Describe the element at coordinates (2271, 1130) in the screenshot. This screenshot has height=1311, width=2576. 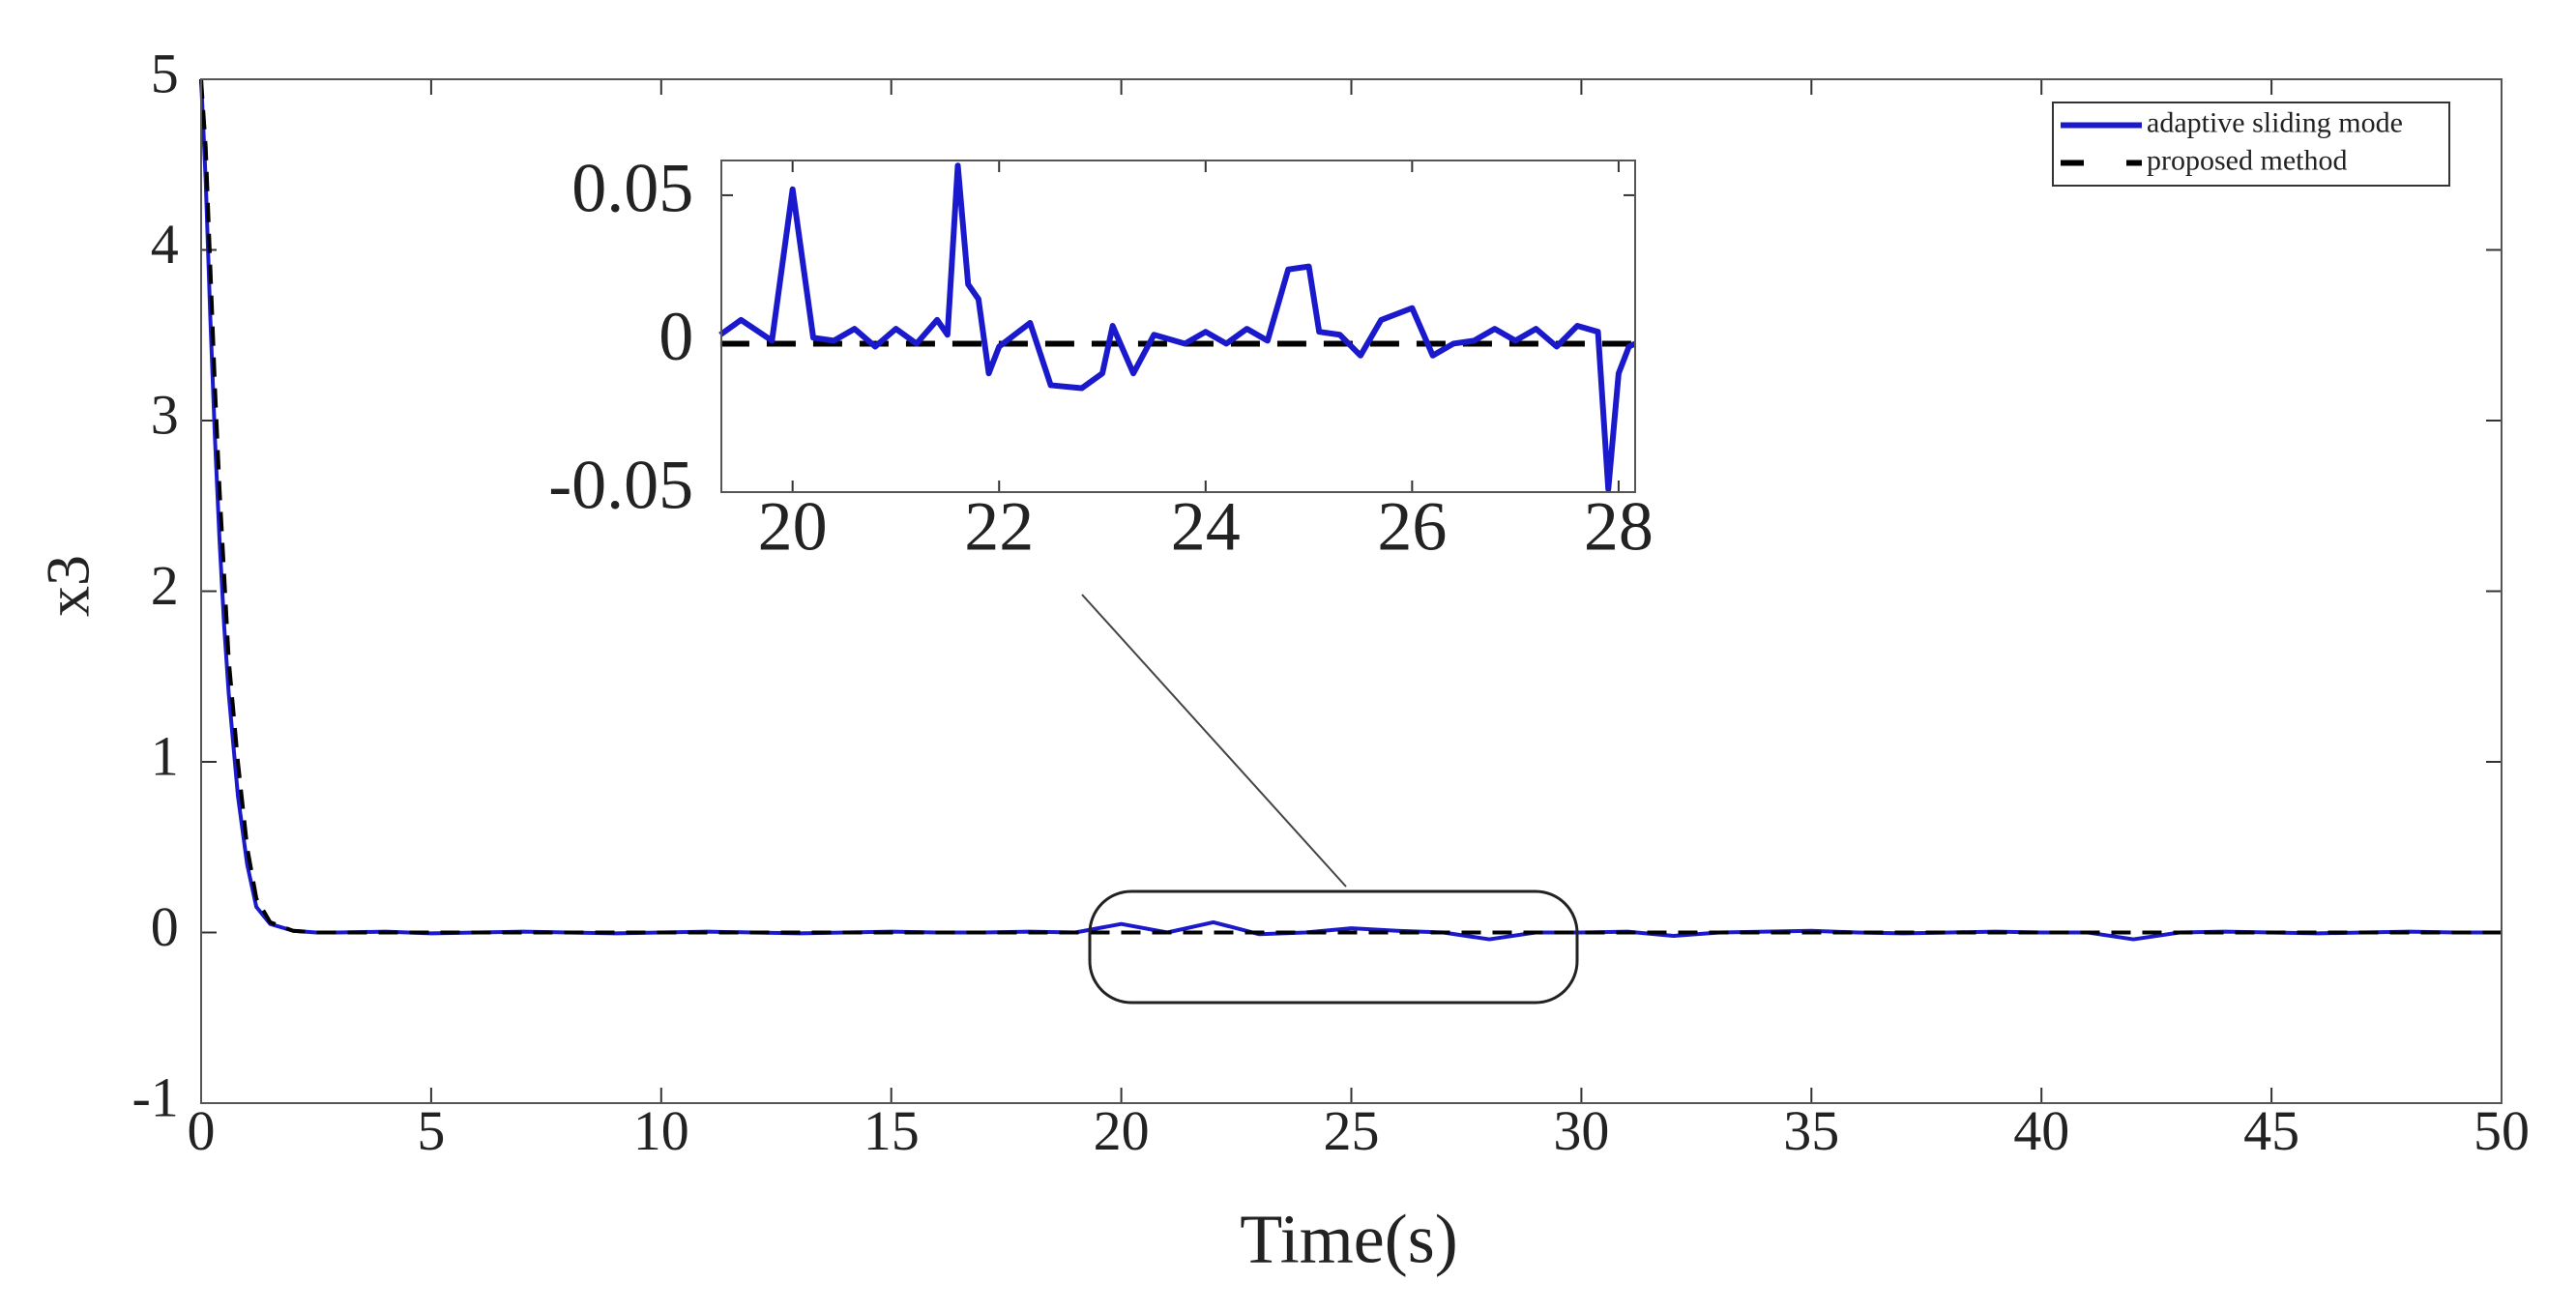
I see `x-tick-label: 45` at that location.